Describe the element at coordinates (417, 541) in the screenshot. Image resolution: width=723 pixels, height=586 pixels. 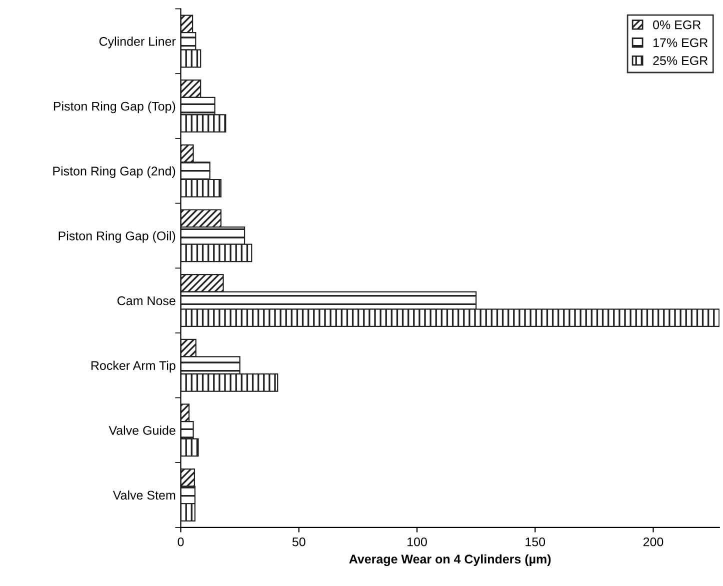
I see `x-tick-label: 100` at that location.